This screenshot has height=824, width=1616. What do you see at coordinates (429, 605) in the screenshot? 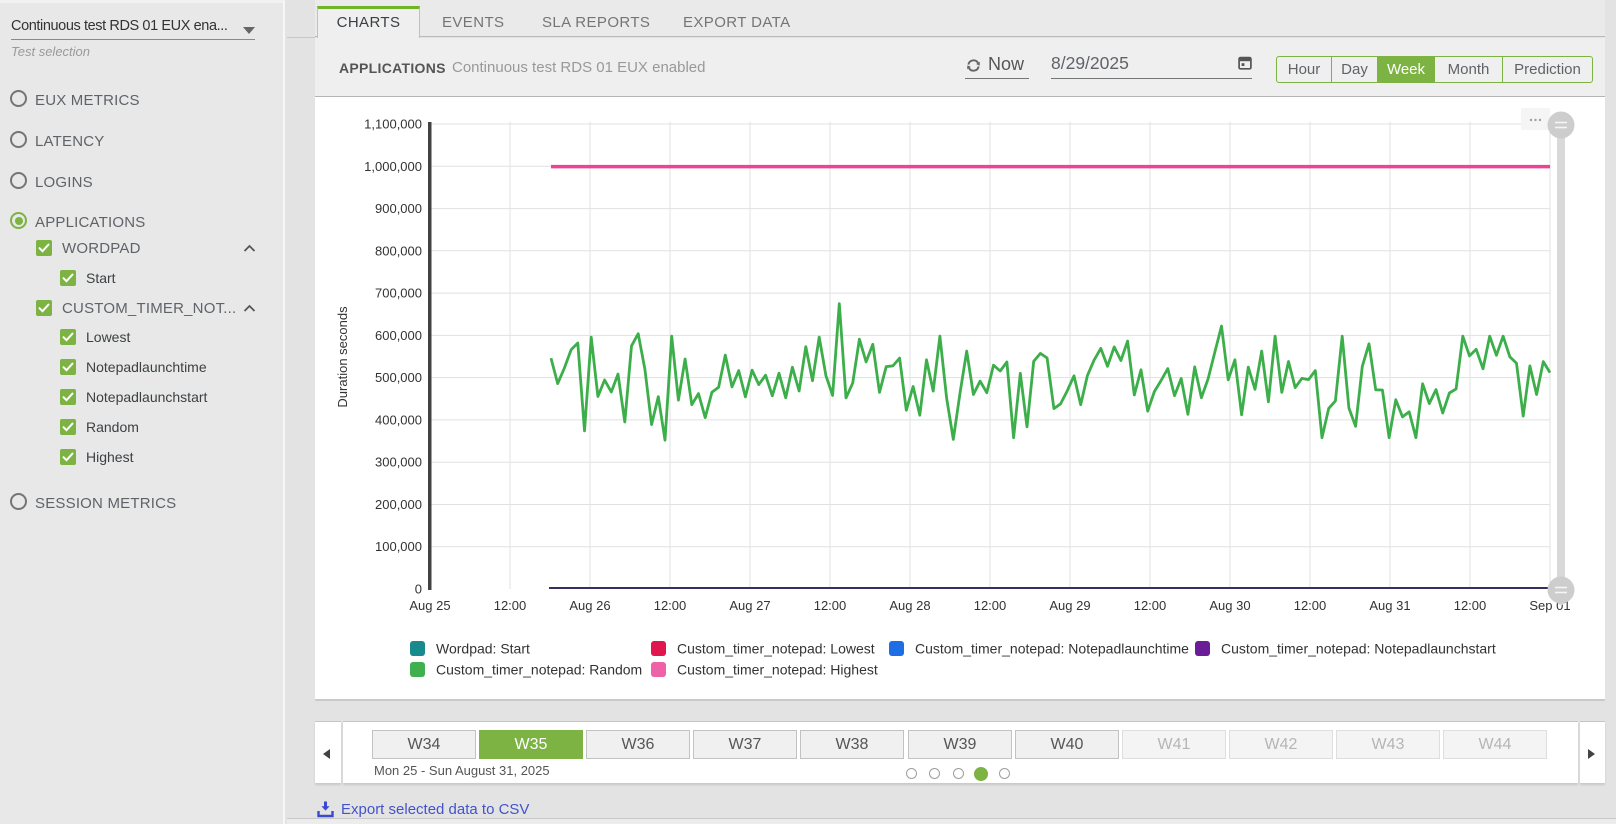
I see `svg-text: Aug 25` at bounding box center [429, 605].